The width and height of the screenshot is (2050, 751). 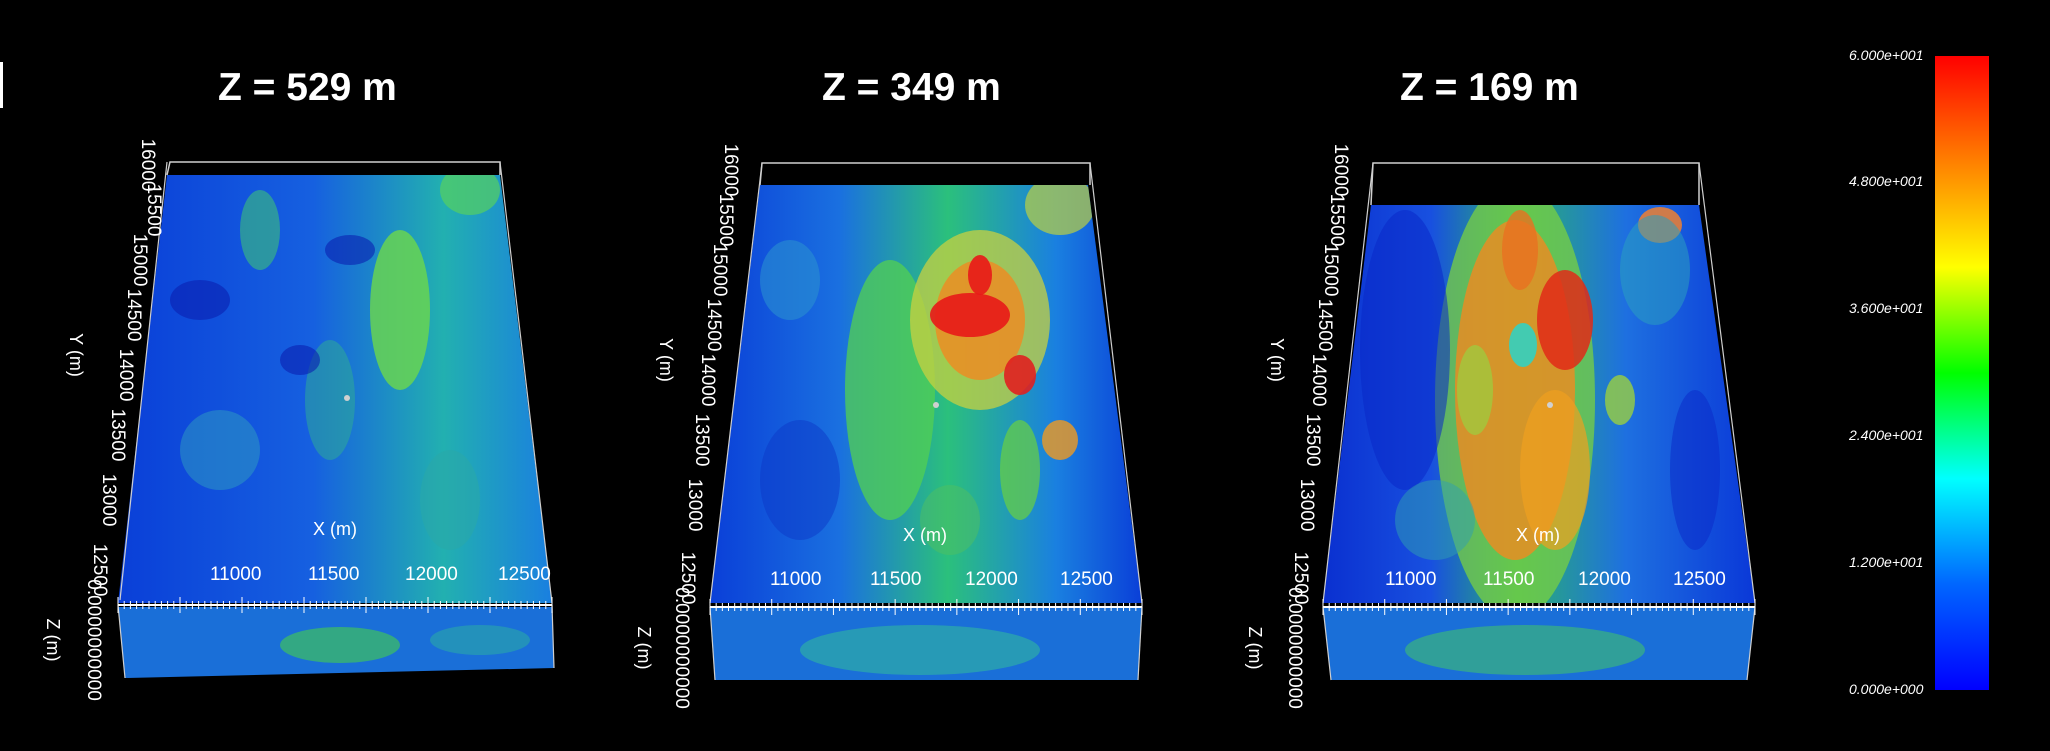 I want to click on colorbar-gradient, so click(x=1962, y=373).